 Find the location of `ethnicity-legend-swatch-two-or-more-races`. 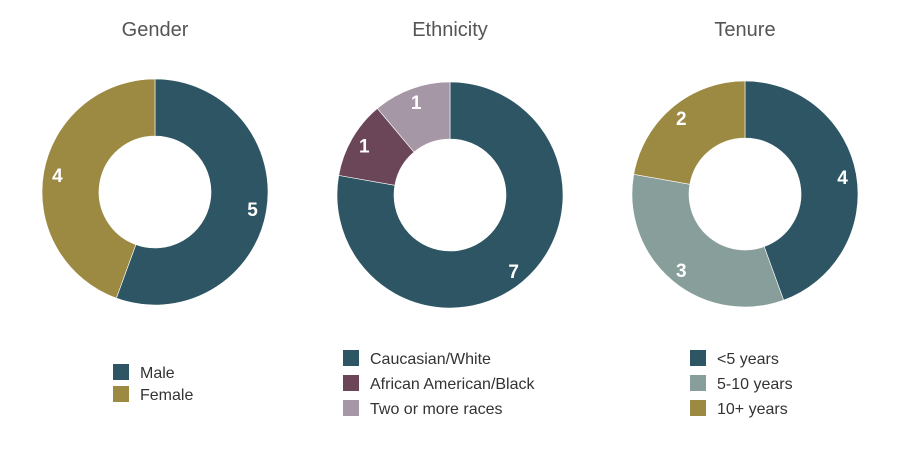

ethnicity-legend-swatch-two-or-more-races is located at coordinates (351, 408).